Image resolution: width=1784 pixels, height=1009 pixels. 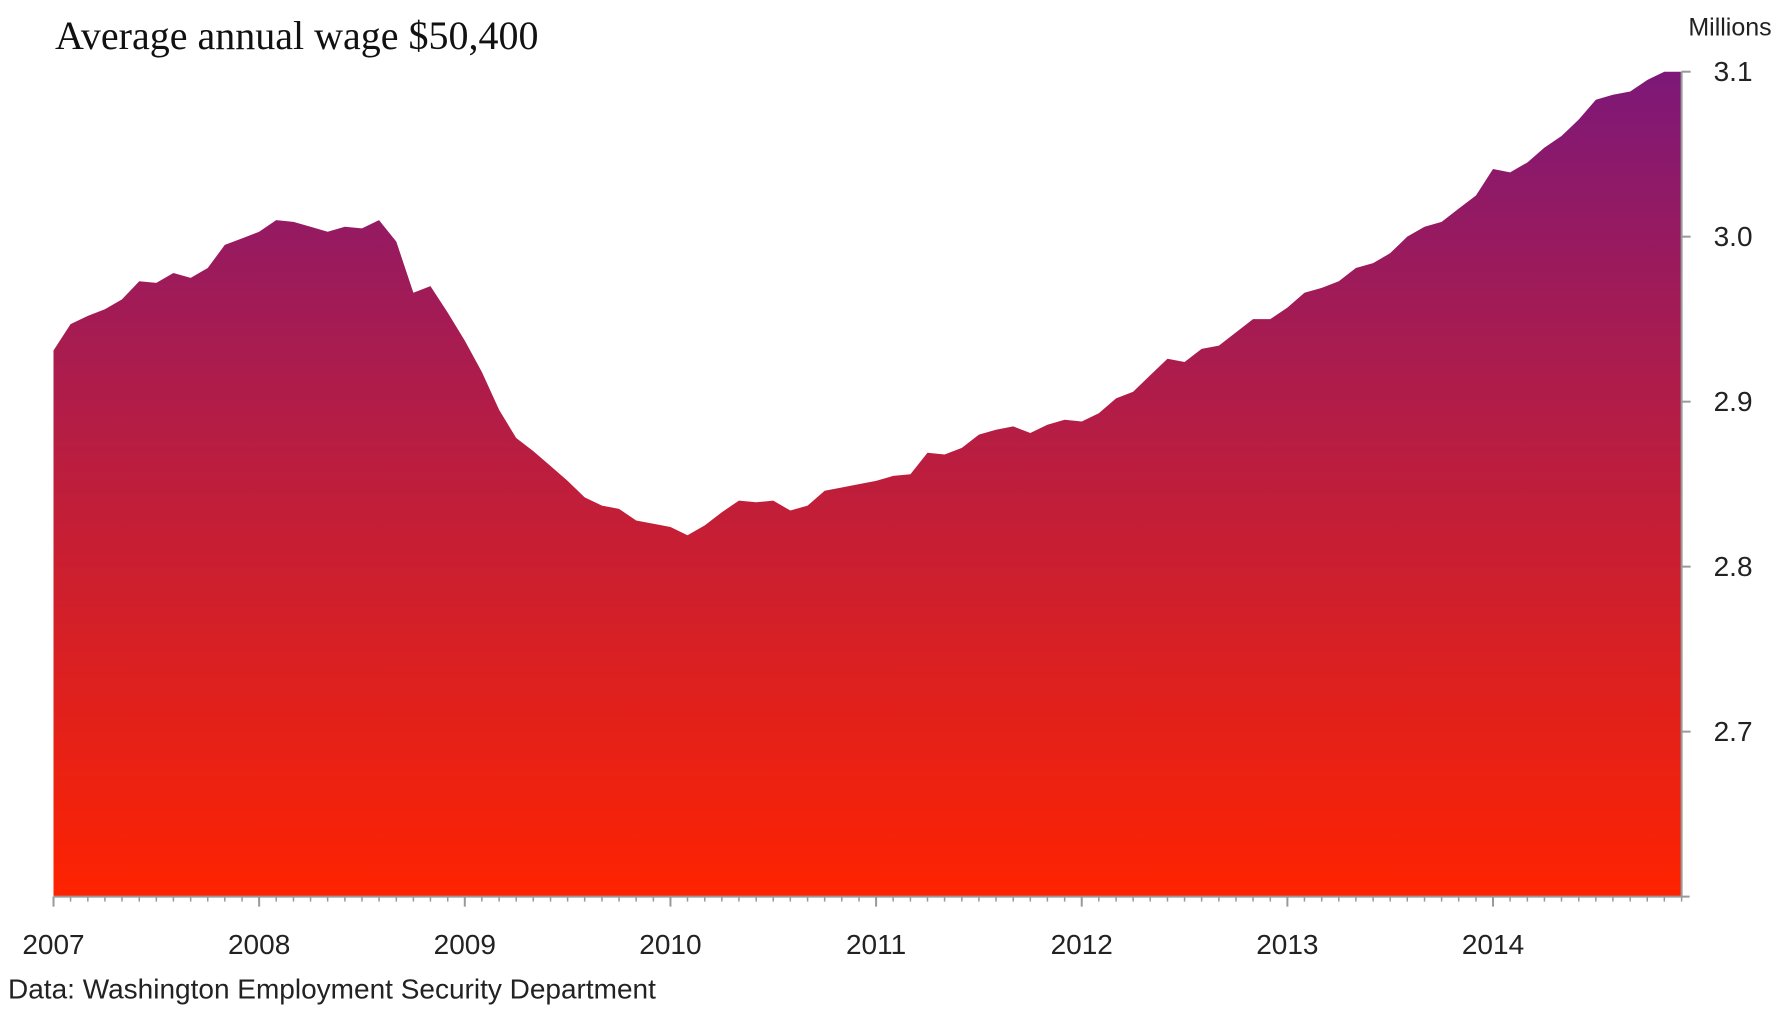 I want to click on x-tick-label: 2014, so click(x=1493, y=944).